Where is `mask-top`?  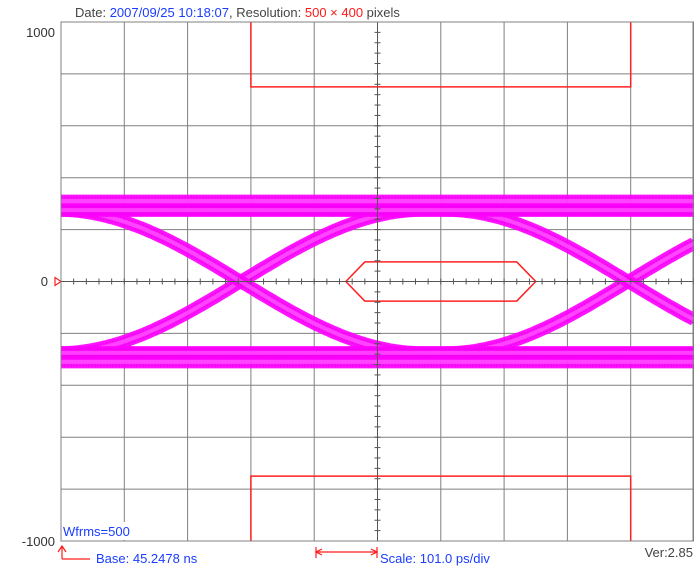 mask-top is located at coordinates (441, 55).